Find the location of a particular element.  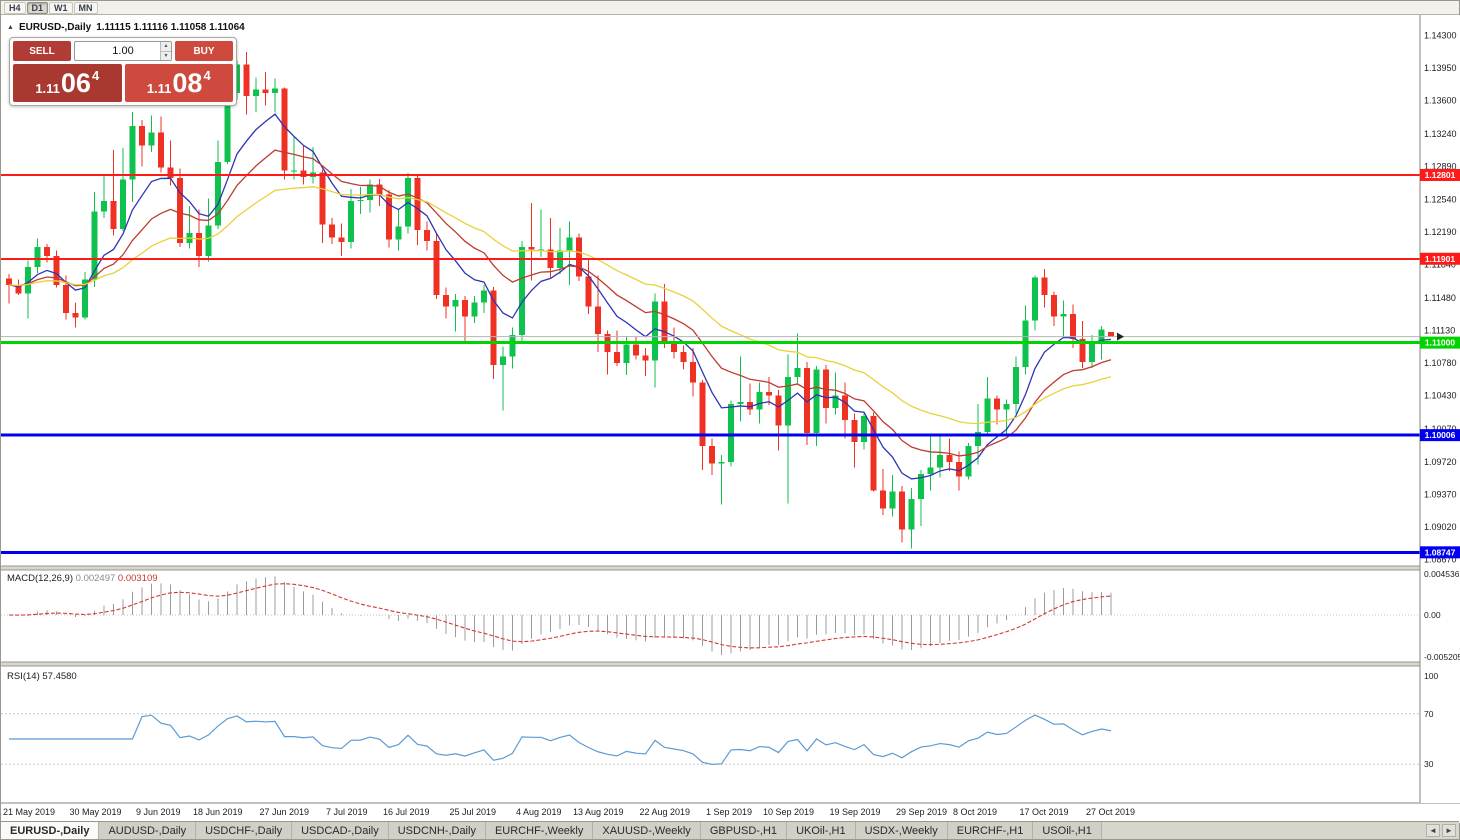

timeframe-button-d1: D1 is located at coordinates (37, 7).